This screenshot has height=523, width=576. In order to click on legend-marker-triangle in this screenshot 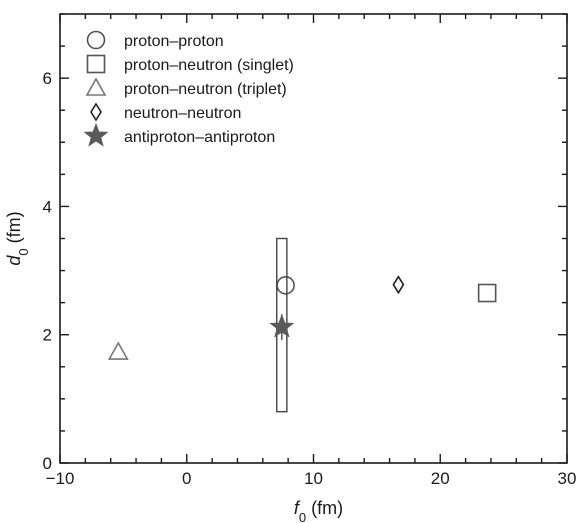, I will do `click(96, 86)`.